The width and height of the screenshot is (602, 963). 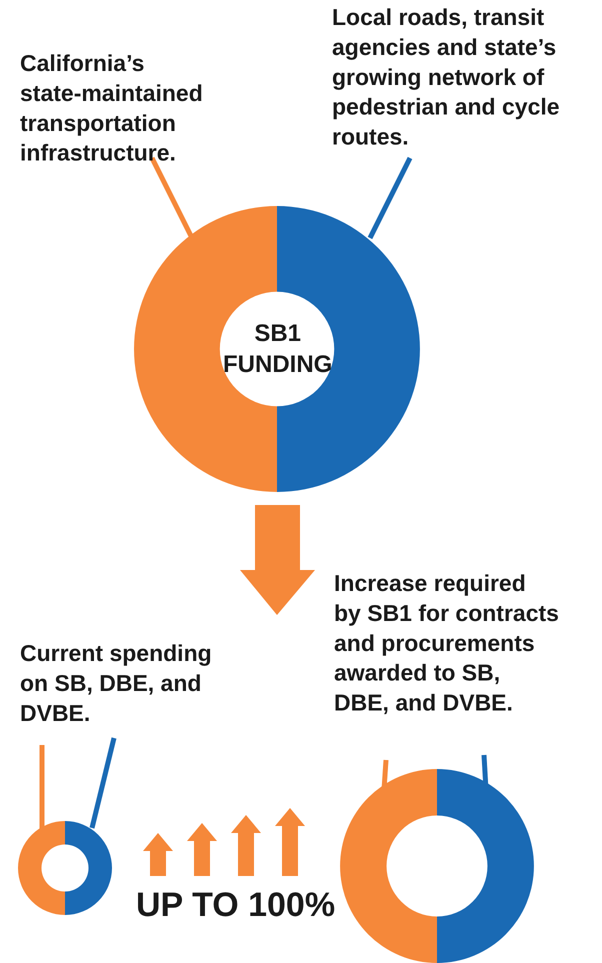 What do you see at coordinates (446, 77) in the screenshot?
I see `slice-label: Local roads, transit agencies and state’s growing network of pedestrian and cycle routes.` at bounding box center [446, 77].